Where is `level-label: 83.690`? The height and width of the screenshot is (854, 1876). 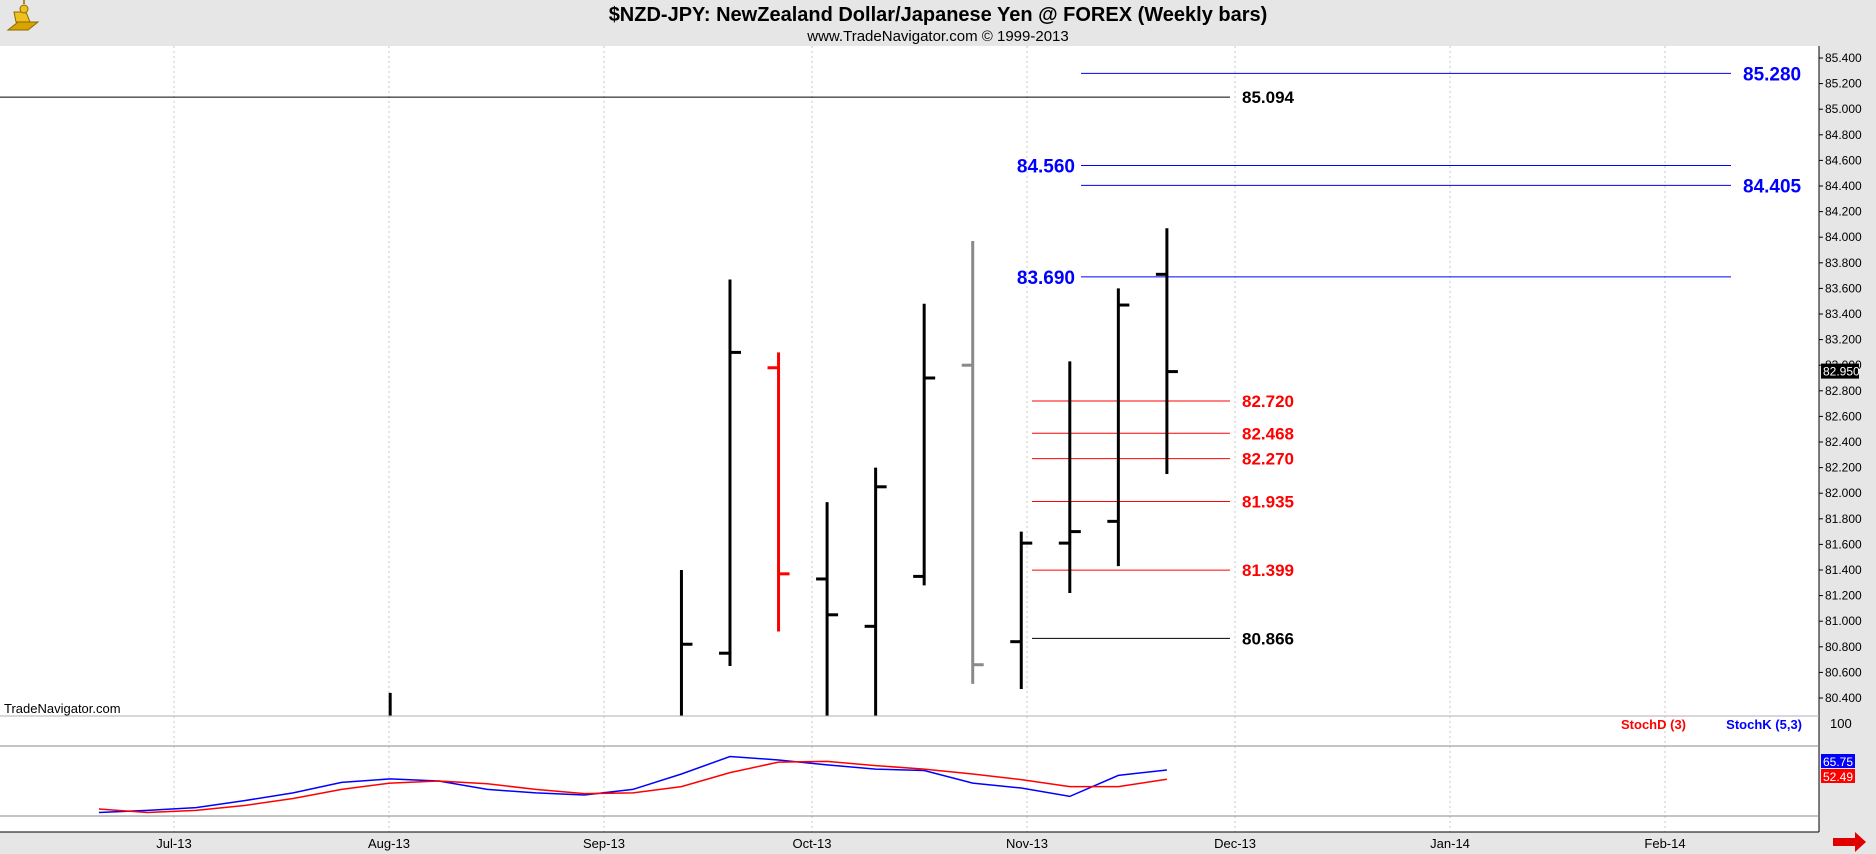 level-label: 83.690 is located at coordinates (1046, 278).